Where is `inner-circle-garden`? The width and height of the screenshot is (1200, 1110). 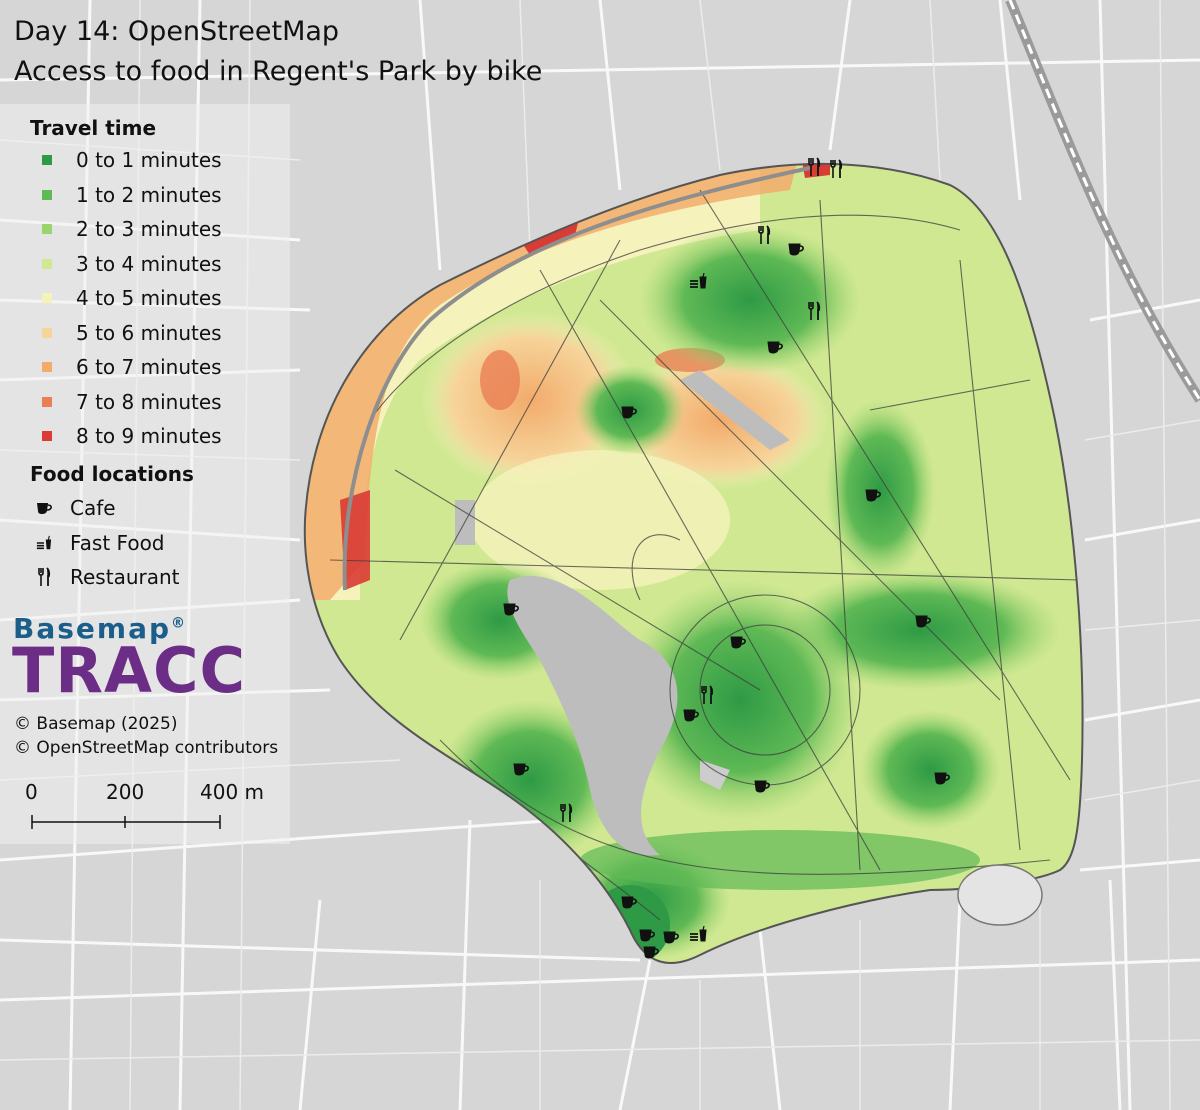 inner-circle-garden is located at coordinates (1000, 895).